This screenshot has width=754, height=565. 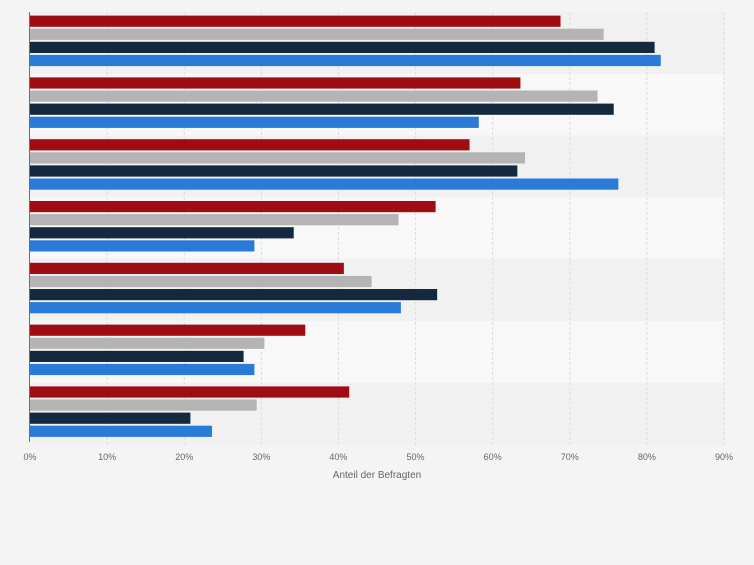 I want to click on x-axis-label: Anteil der Befragten, so click(x=377, y=475).